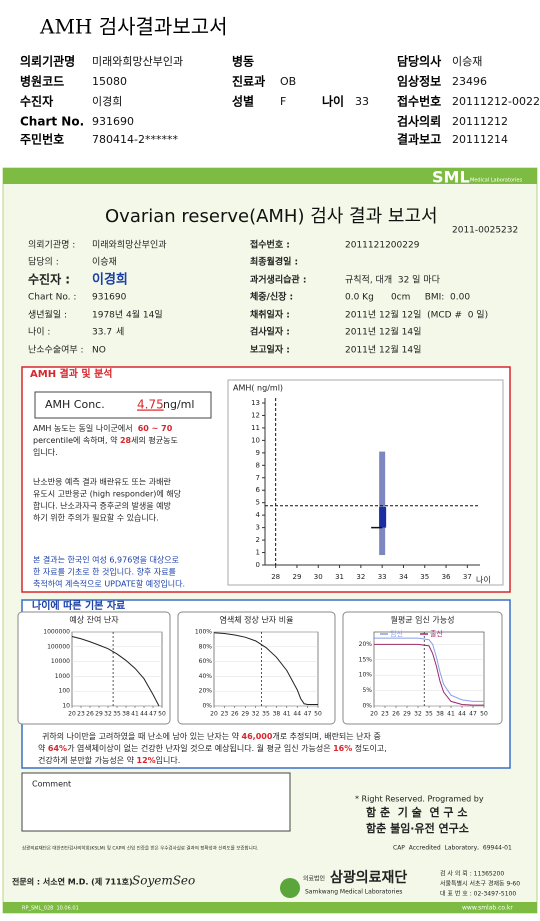 This screenshot has width=540, height=921. Describe the element at coordinates (243, 61) in the screenshot. I see `field-label: 병동` at that location.